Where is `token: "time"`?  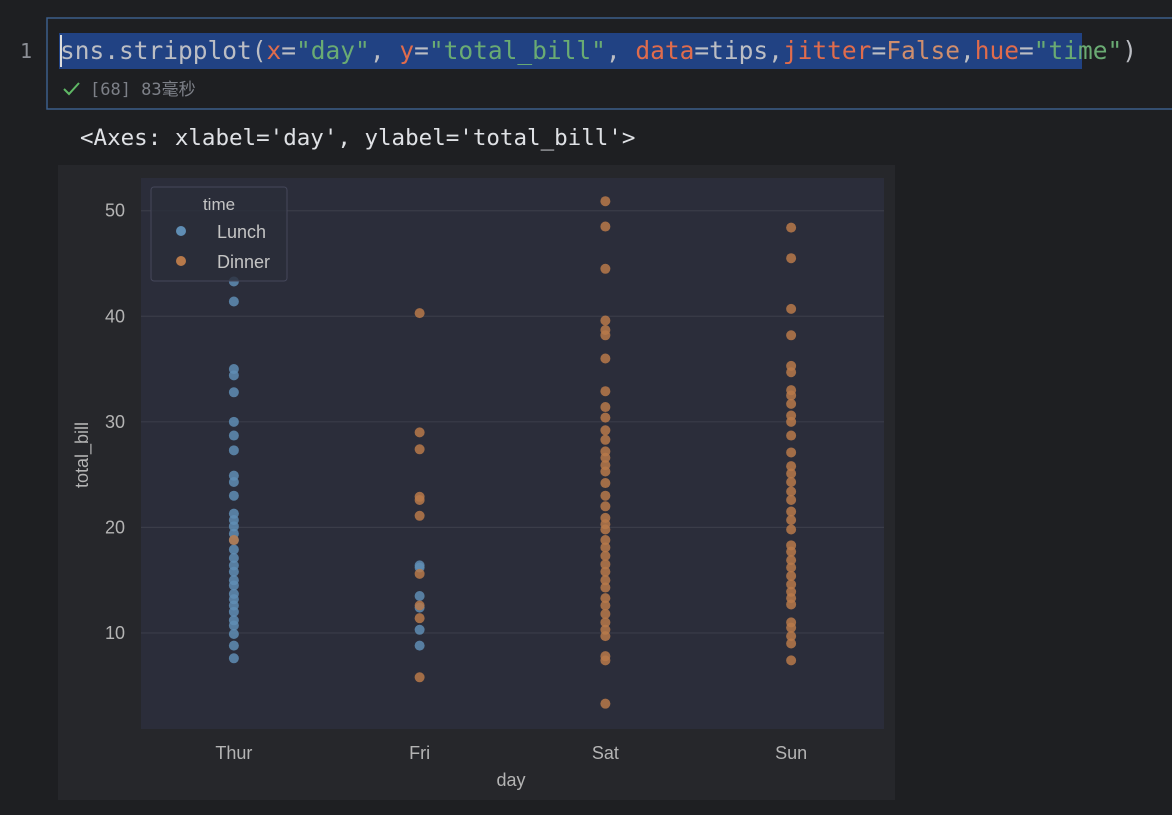
token: "time" is located at coordinates (1078, 50).